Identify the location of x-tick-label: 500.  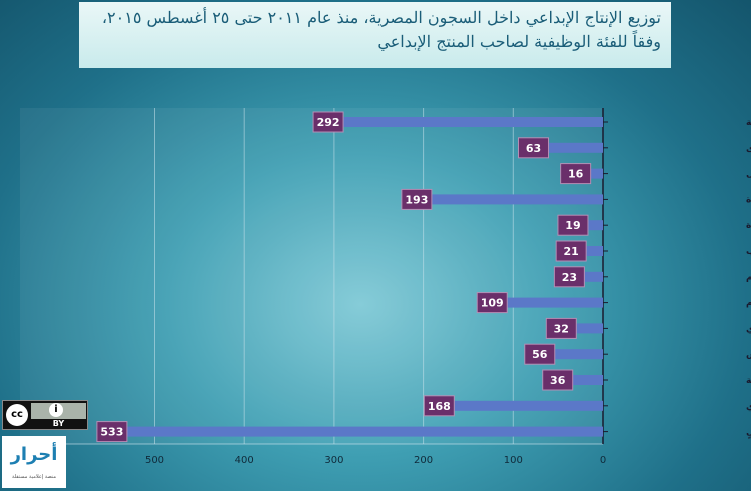
(154, 460).